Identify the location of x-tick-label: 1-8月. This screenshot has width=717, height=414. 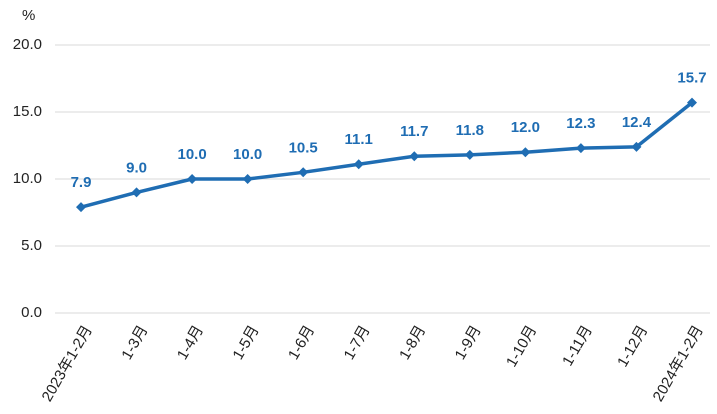
(412, 342).